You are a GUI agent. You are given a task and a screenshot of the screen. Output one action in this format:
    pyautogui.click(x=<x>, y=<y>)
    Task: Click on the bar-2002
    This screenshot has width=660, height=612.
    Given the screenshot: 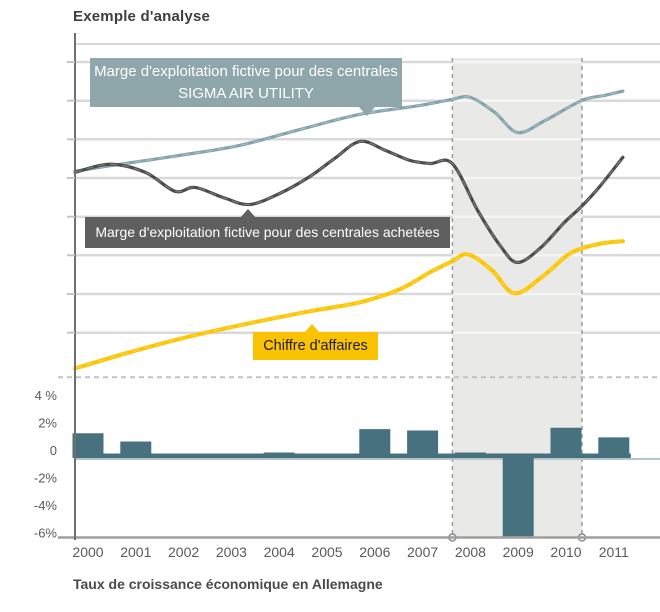 What is the action you would take?
    pyautogui.click(x=184, y=457)
    